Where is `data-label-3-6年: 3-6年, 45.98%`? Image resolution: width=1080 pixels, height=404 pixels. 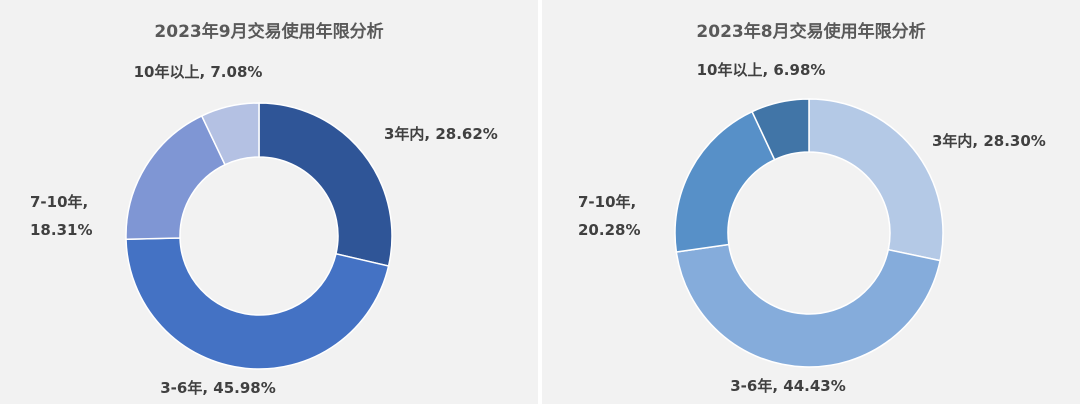 data-label-3-6年: 3-6年, 45.98% is located at coordinates (218, 388).